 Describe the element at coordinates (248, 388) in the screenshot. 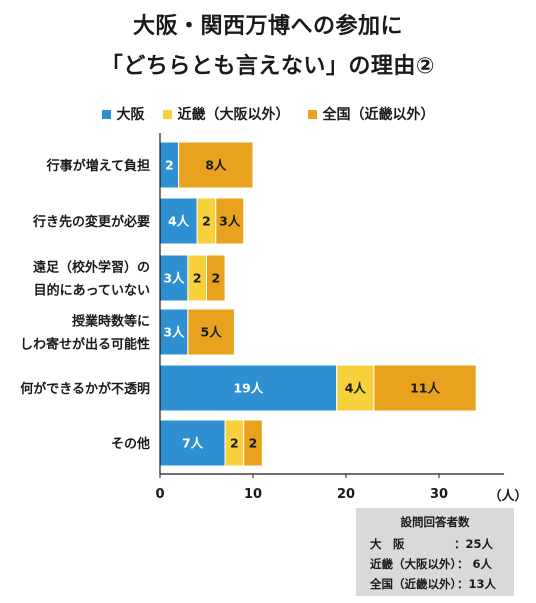

I see `bar-label-4-series-0: 19人` at that location.